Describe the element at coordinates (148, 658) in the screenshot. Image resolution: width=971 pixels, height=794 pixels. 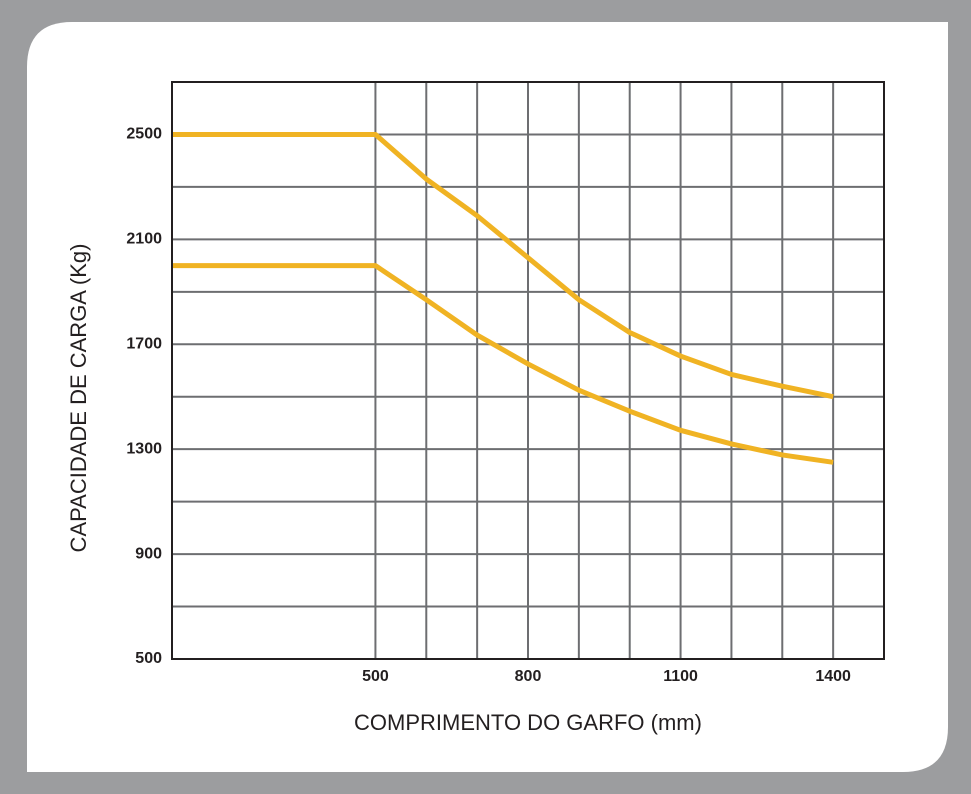
I see `y-tick-label: 500` at that location.